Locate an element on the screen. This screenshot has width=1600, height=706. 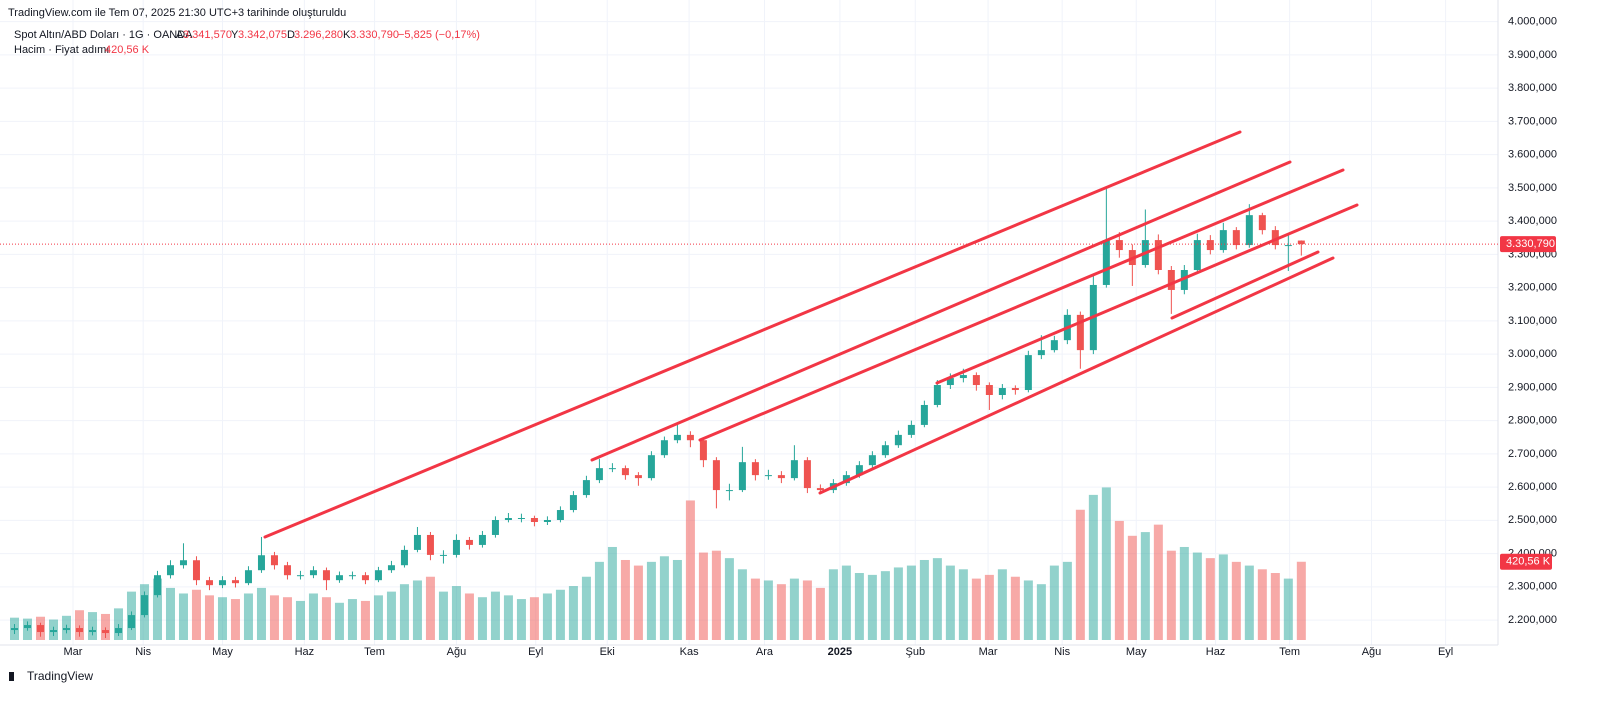
x-tick-label: Eyl is located at coordinates (1445, 652).